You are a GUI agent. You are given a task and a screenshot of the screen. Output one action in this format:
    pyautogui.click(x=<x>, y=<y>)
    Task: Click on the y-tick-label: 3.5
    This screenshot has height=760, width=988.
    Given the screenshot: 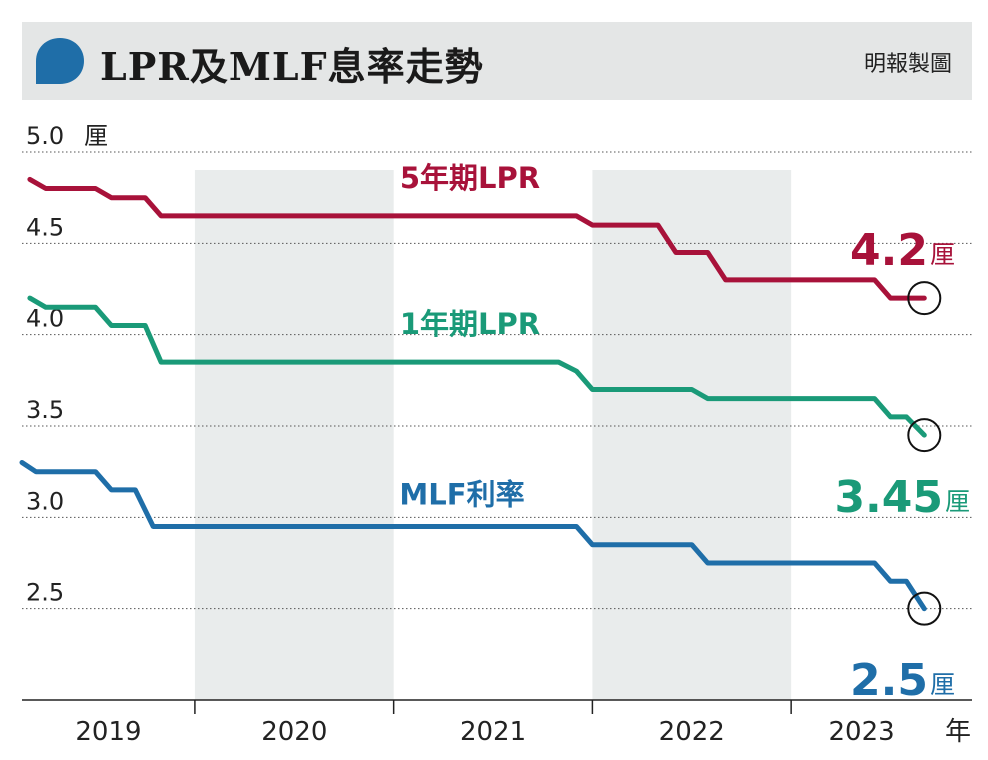 What is the action you would take?
    pyautogui.click(x=45, y=410)
    